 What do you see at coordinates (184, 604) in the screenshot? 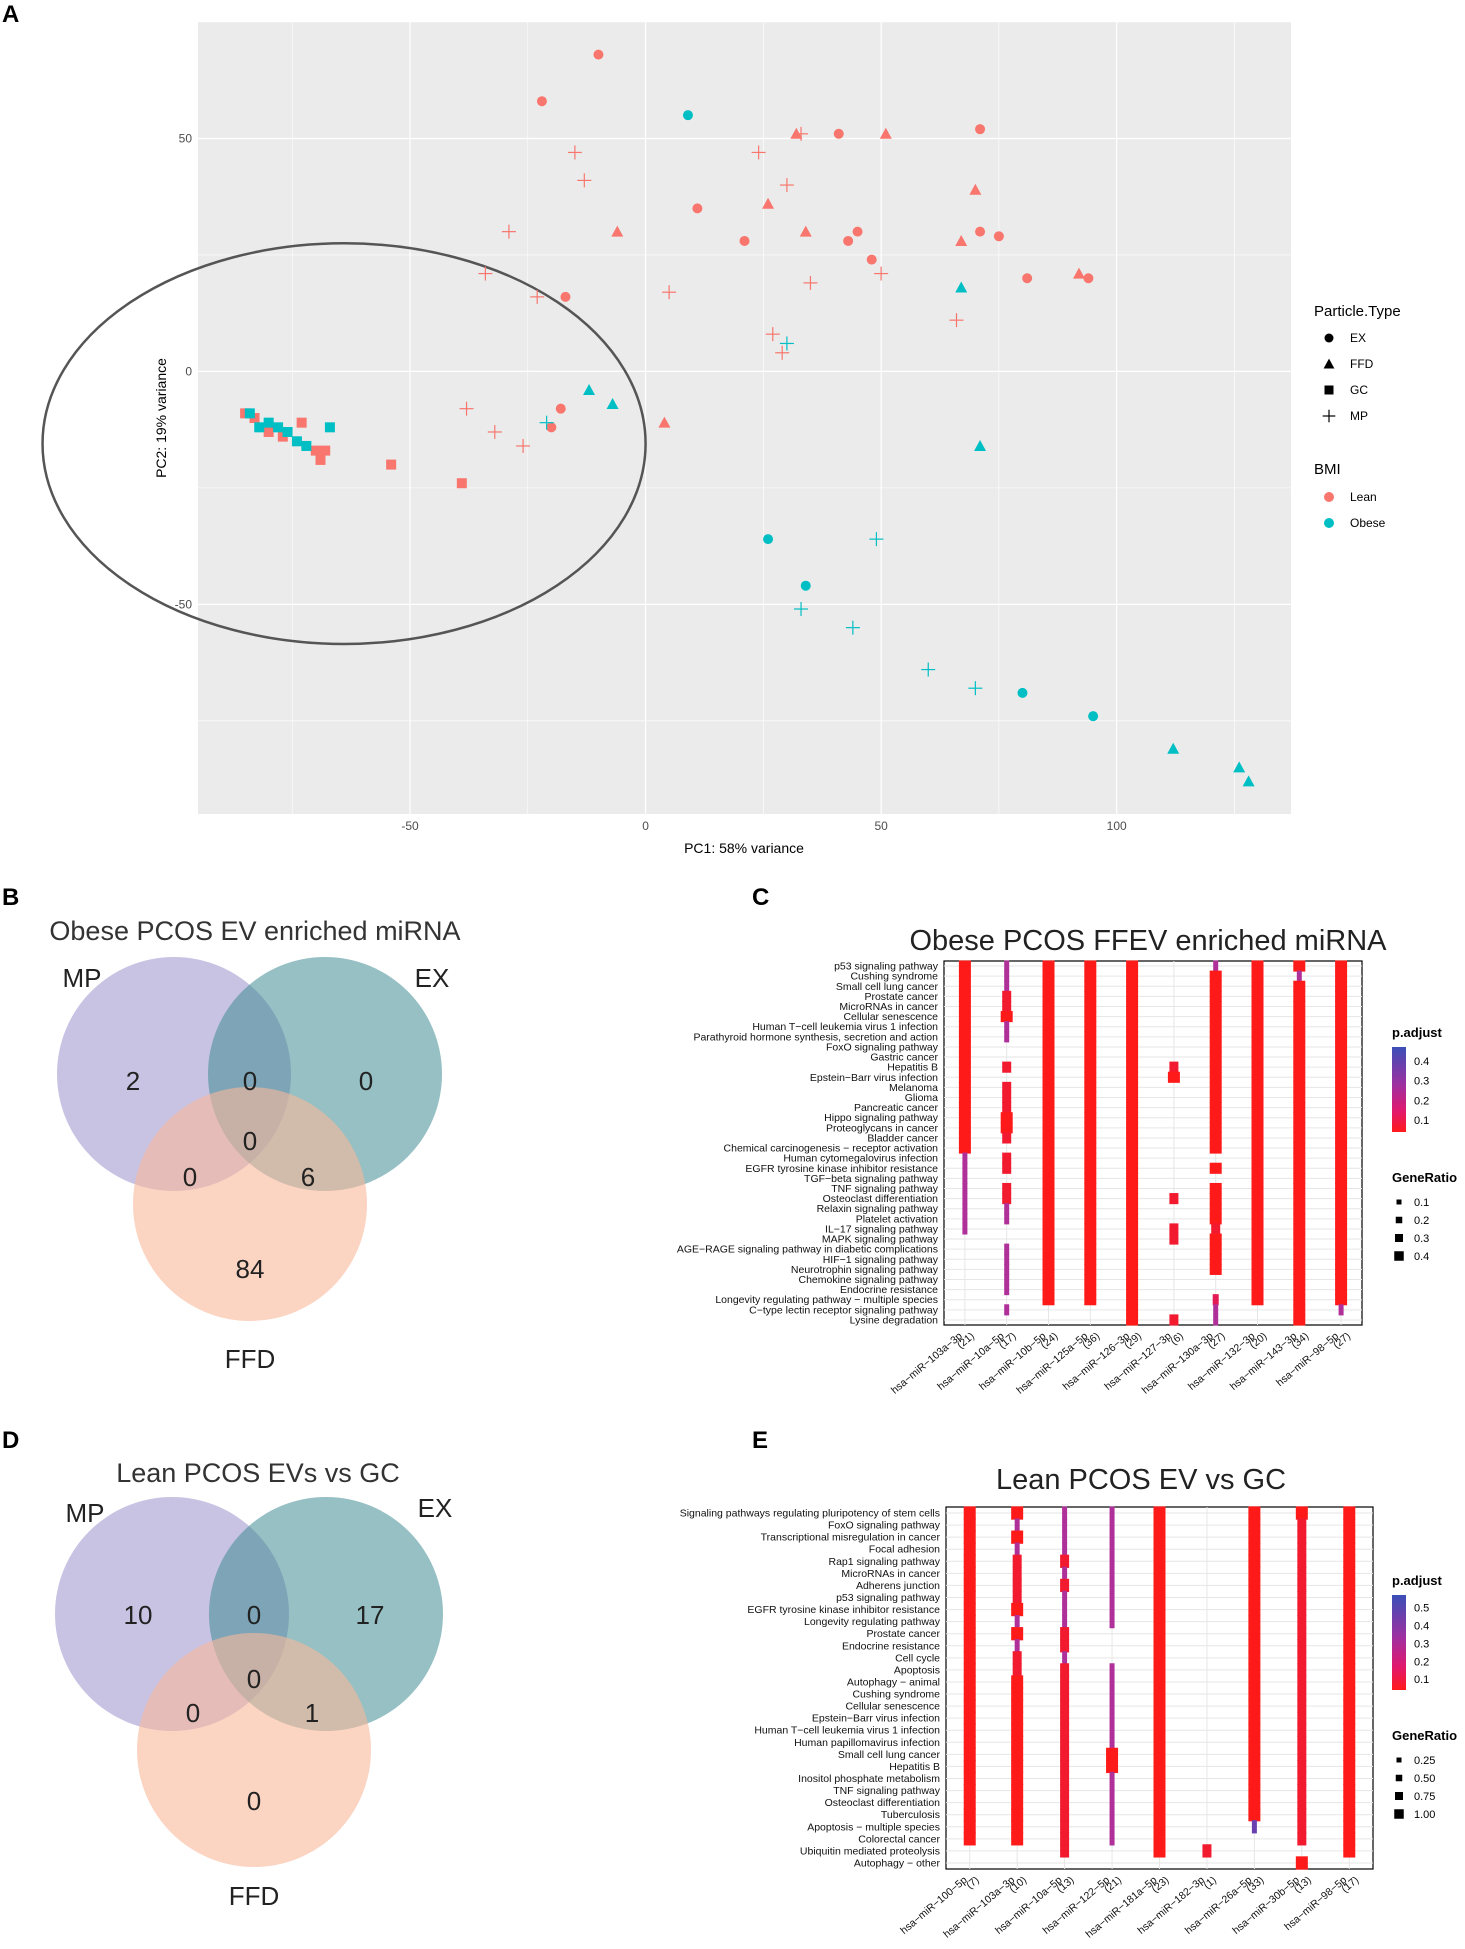
I see `y-tick-label: -50` at bounding box center [184, 604].